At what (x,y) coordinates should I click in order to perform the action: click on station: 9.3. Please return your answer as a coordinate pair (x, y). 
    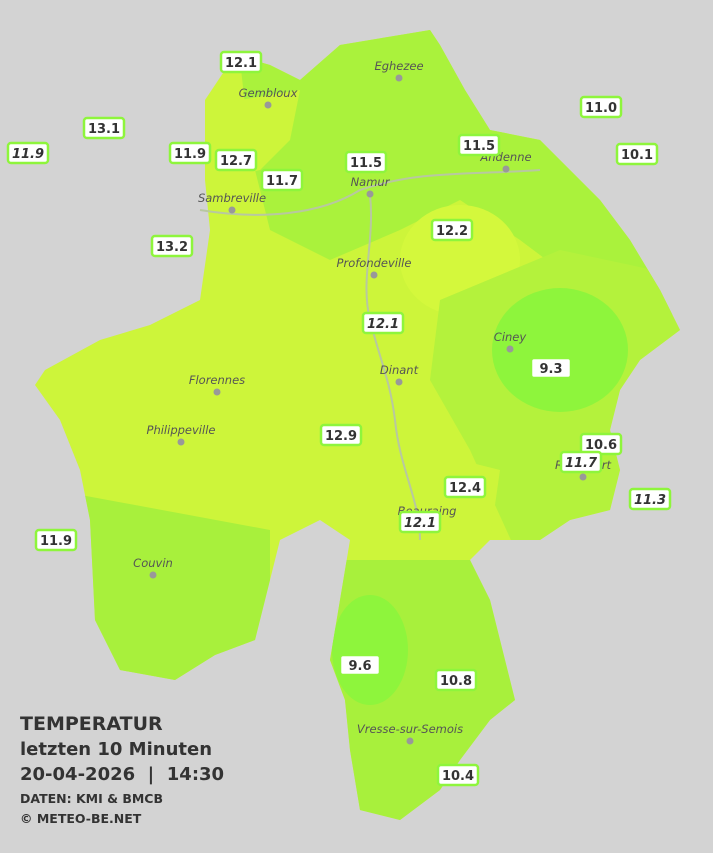
    Looking at the image, I should click on (551, 368).